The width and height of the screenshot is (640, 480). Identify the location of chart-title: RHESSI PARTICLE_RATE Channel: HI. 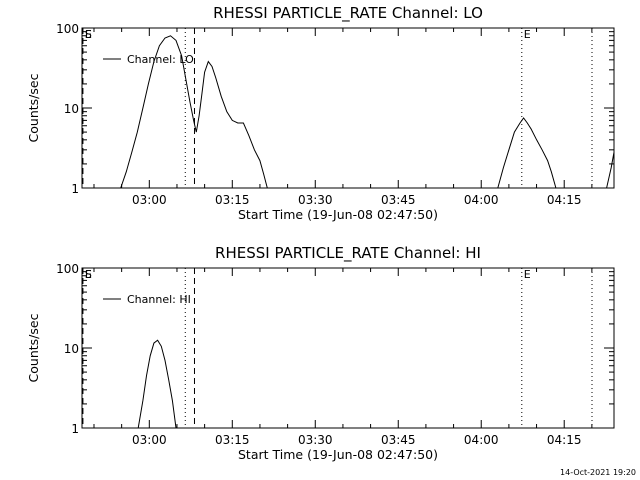
(348, 253).